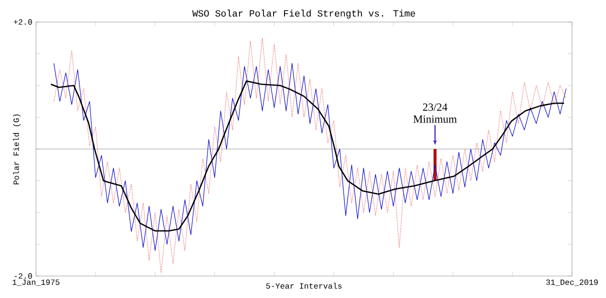  What do you see at coordinates (435, 113) in the screenshot?
I see `annotation: 23/24 Minimum` at bounding box center [435, 113].